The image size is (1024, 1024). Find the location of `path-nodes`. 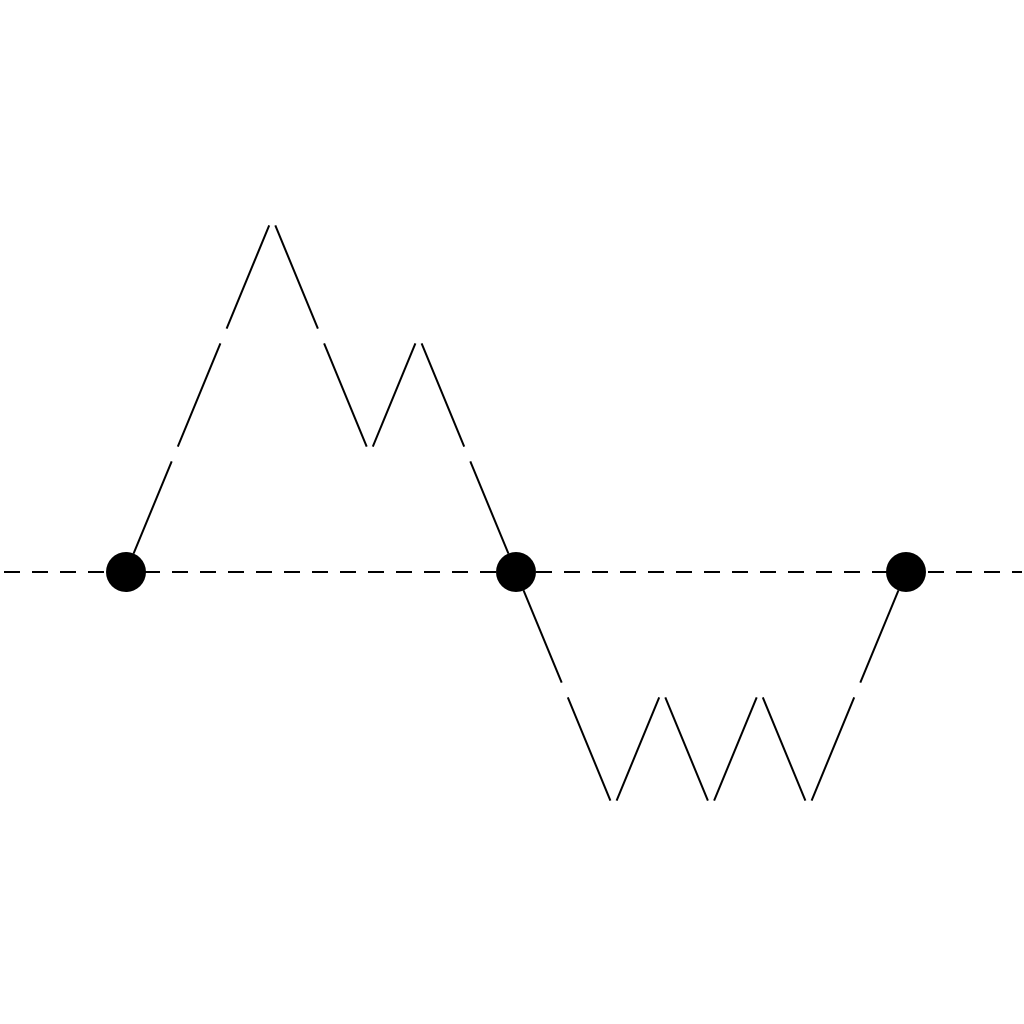

path-nodes is located at coordinates (516, 572).